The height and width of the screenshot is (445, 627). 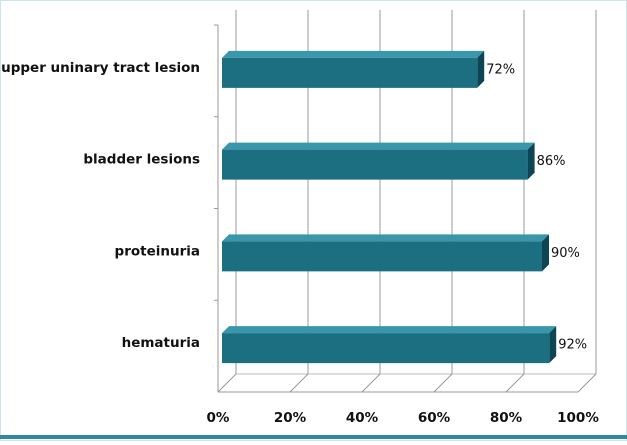 What do you see at coordinates (572, 345) in the screenshot?
I see `value-label: 92%` at bounding box center [572, 345].